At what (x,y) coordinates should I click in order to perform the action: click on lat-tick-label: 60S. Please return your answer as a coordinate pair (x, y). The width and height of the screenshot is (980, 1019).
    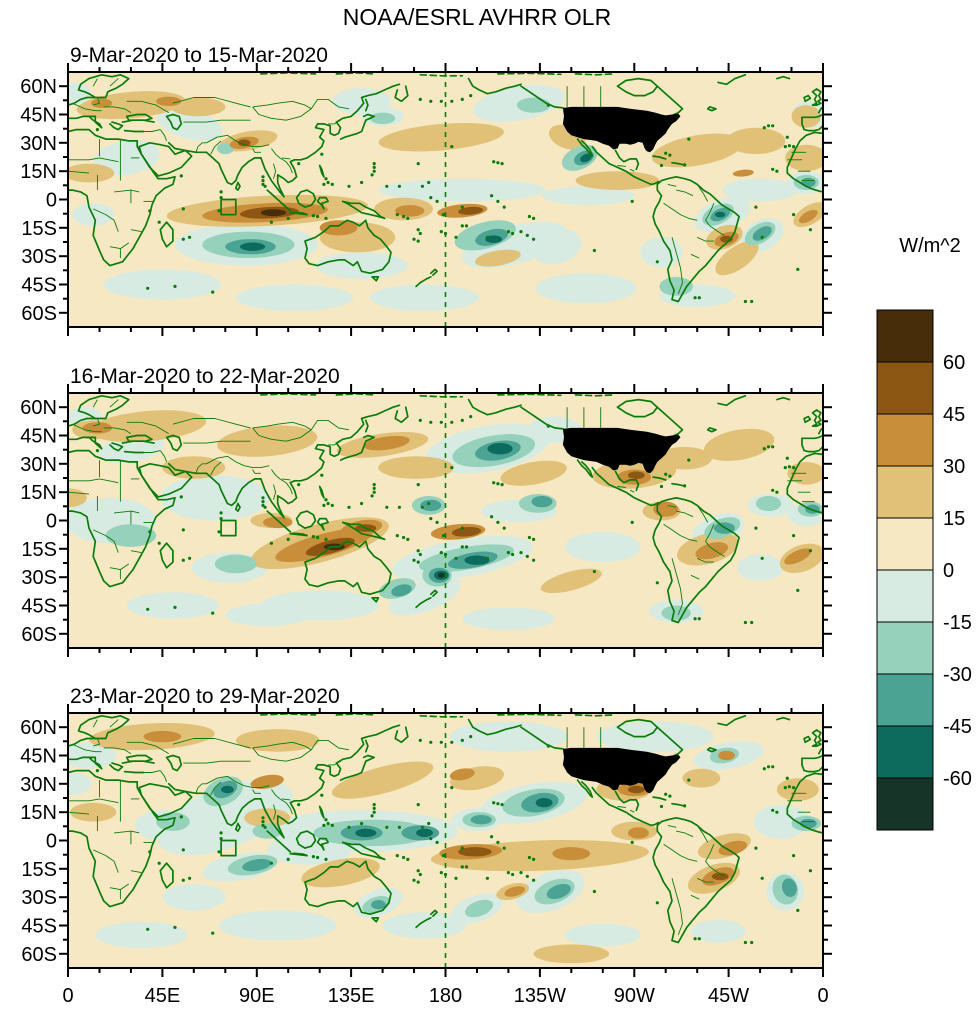
    Looking at the image, I should click on (39, 955).